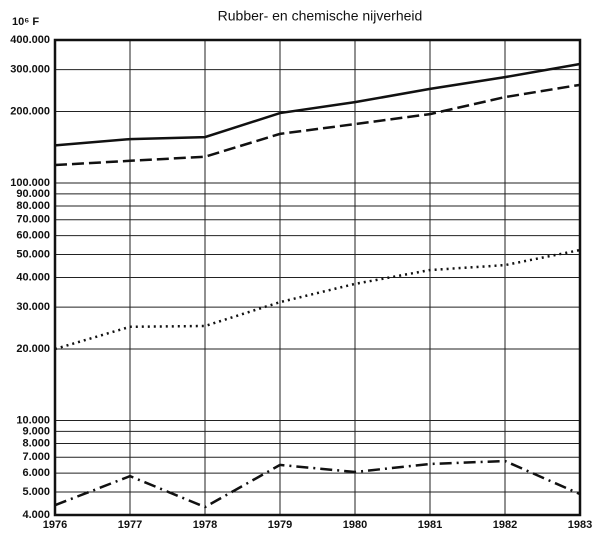 The width and height of the screenshot is (595, 533). What do you see at coordinates (36, 431) in the screenshot?
I see `y-tick-label: 9.000` at bounding box center [36, 431].